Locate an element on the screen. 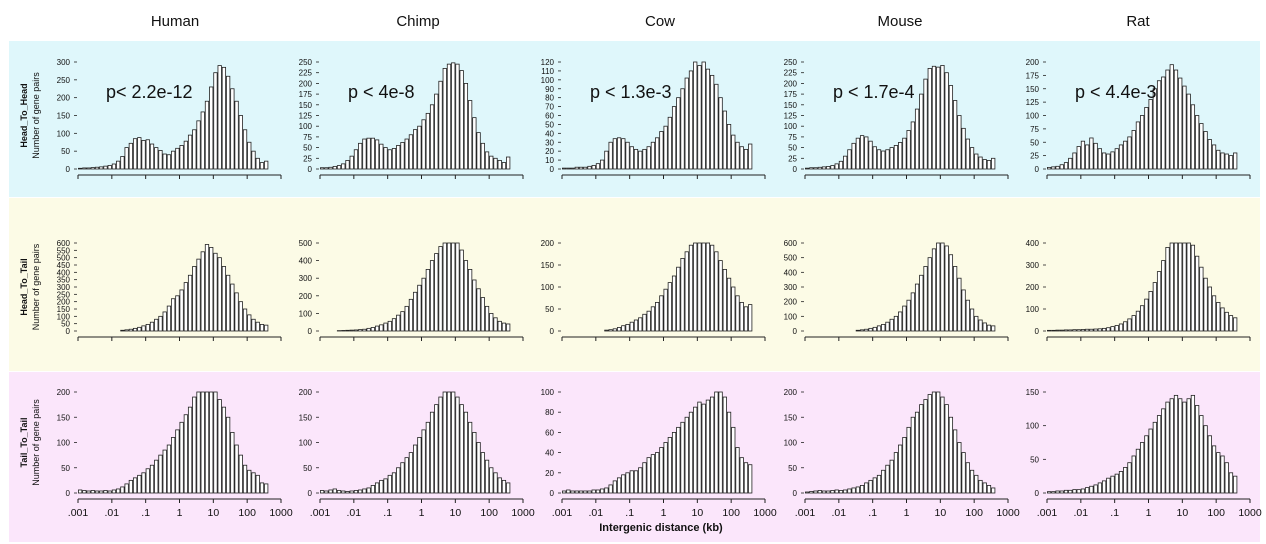 This screenshot has height=544, width=1266. x-tick-label: .001 is located at coordinates (562, 513).